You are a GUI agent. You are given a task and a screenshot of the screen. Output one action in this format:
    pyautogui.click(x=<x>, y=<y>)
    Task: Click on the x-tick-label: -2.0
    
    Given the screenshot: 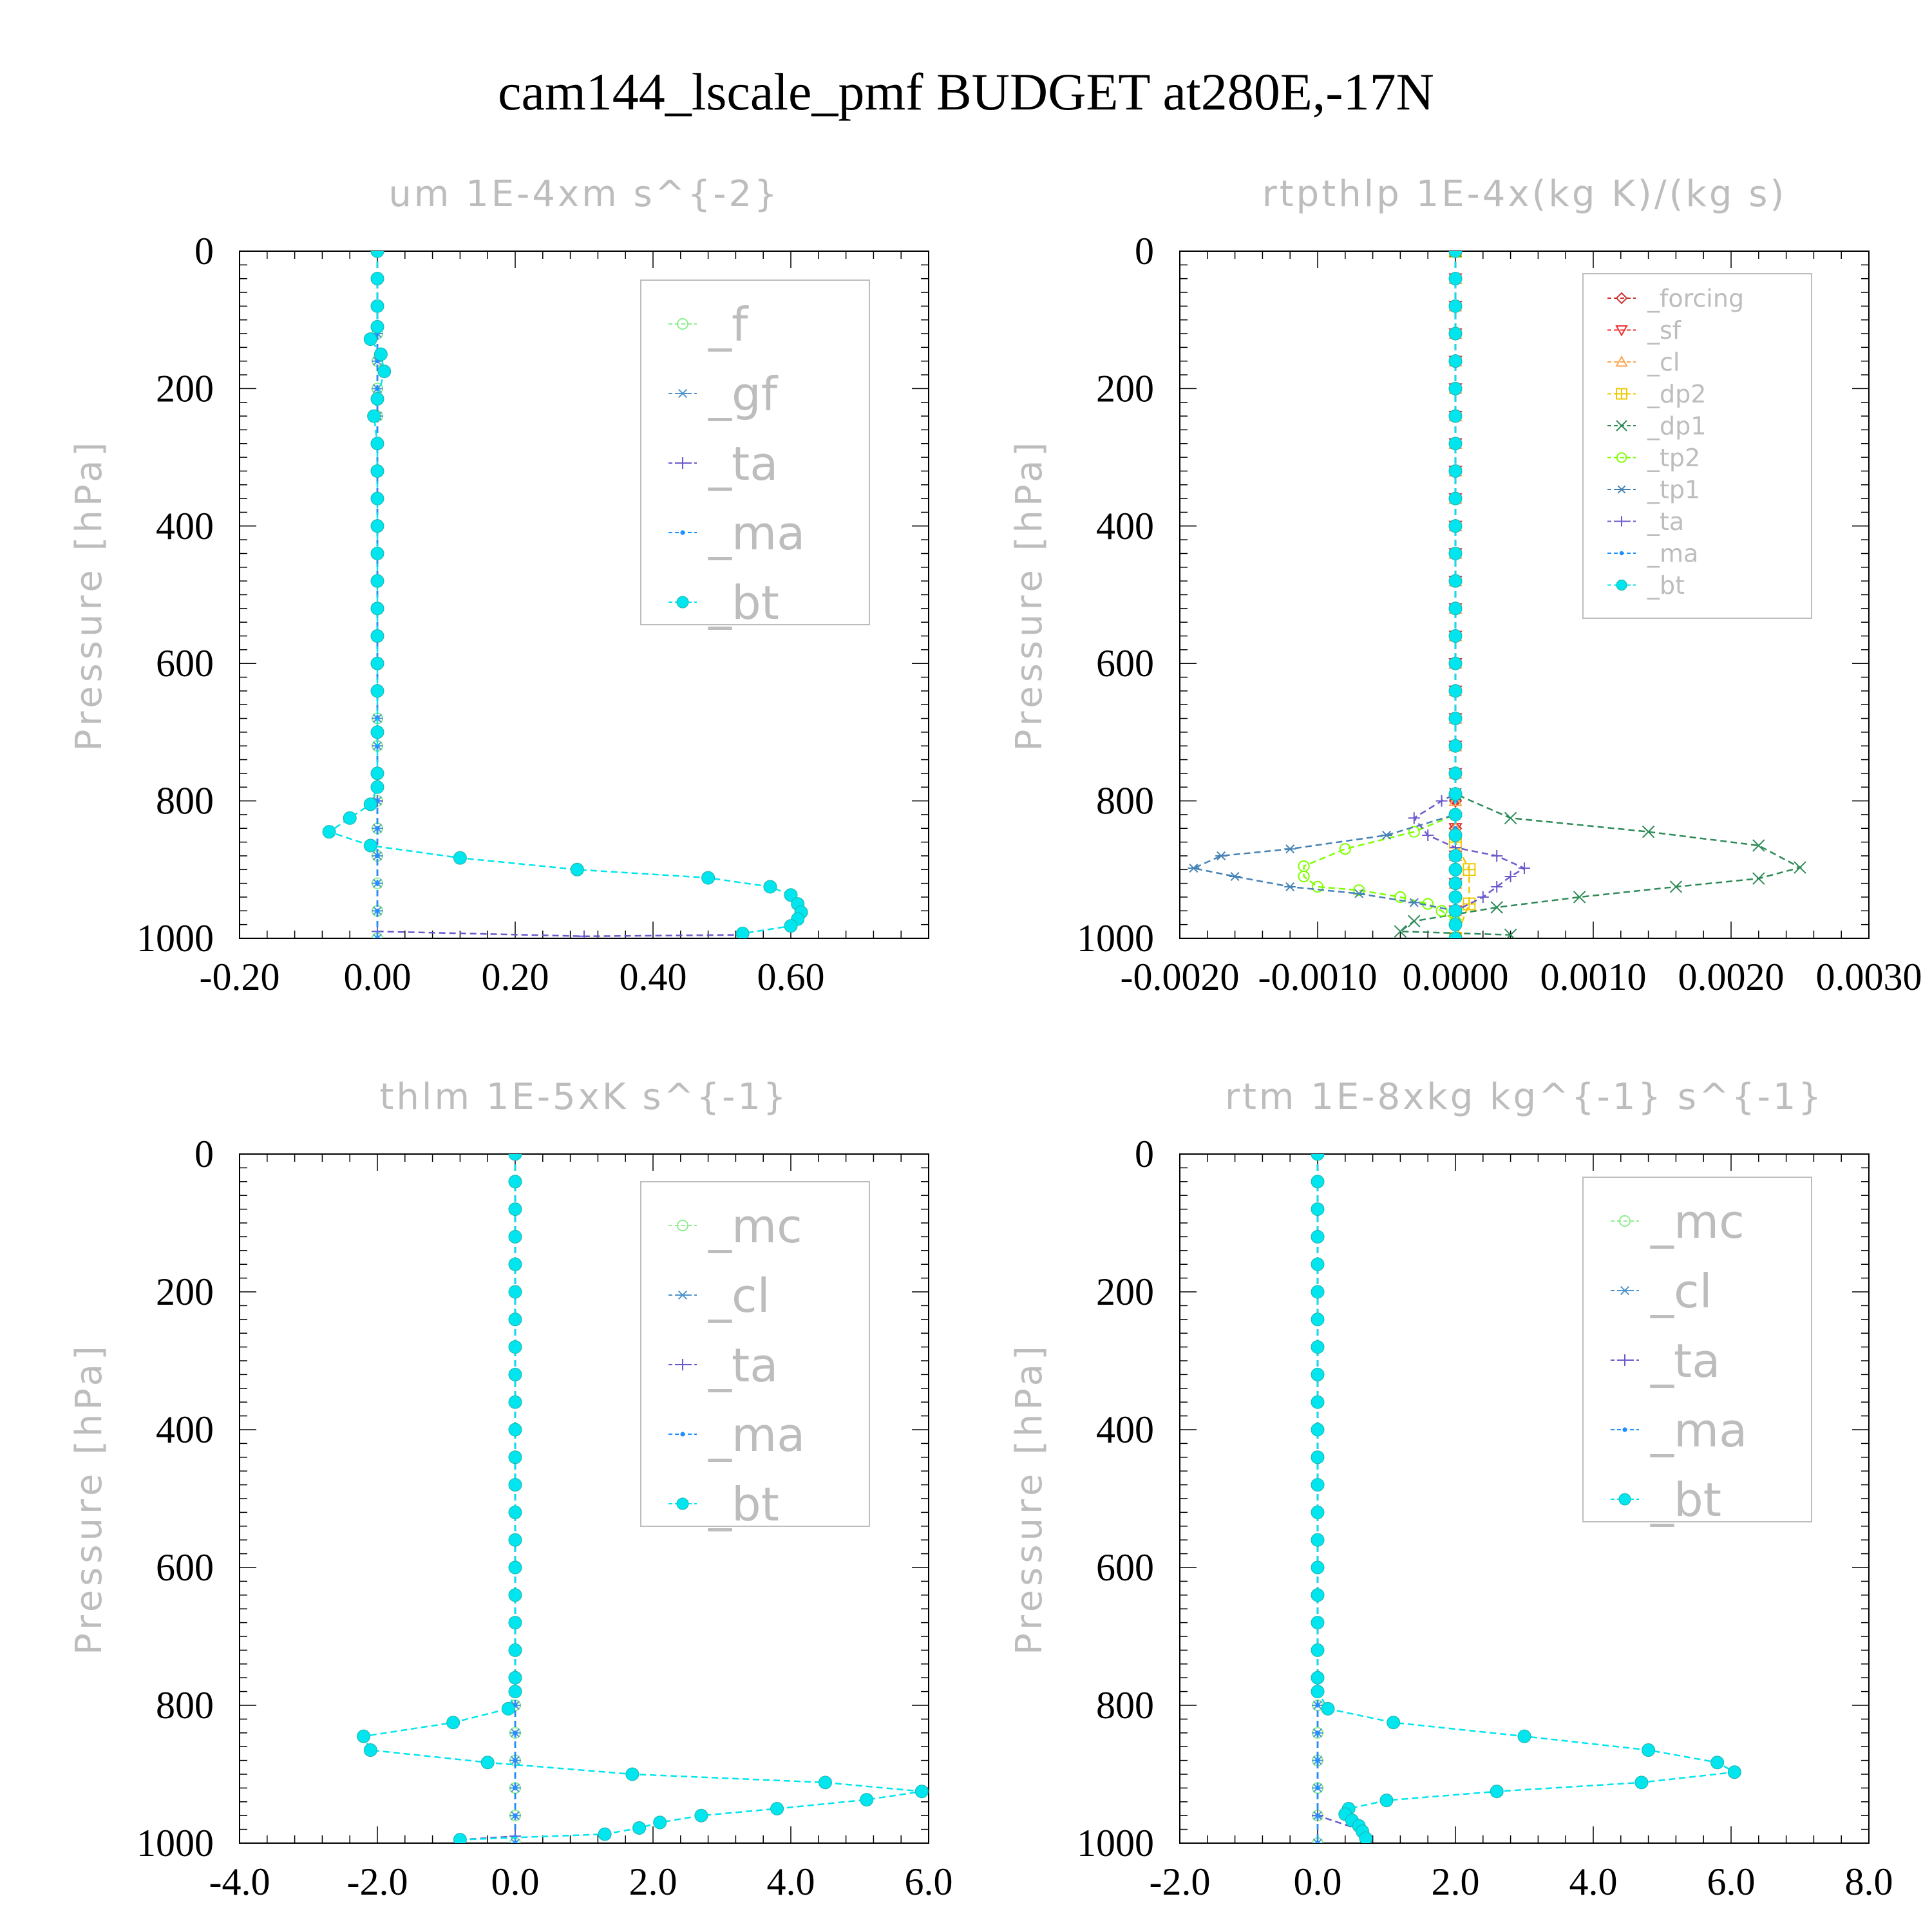 What is the action you would take?
    pyautogui.click(x=1180, y=1882)
    